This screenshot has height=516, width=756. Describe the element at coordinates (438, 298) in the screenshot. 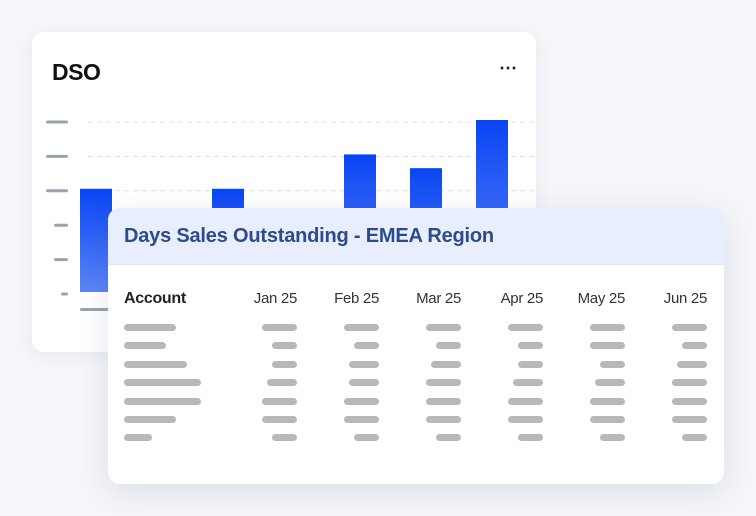

I see `column-header-month: Mar 25` at that location.